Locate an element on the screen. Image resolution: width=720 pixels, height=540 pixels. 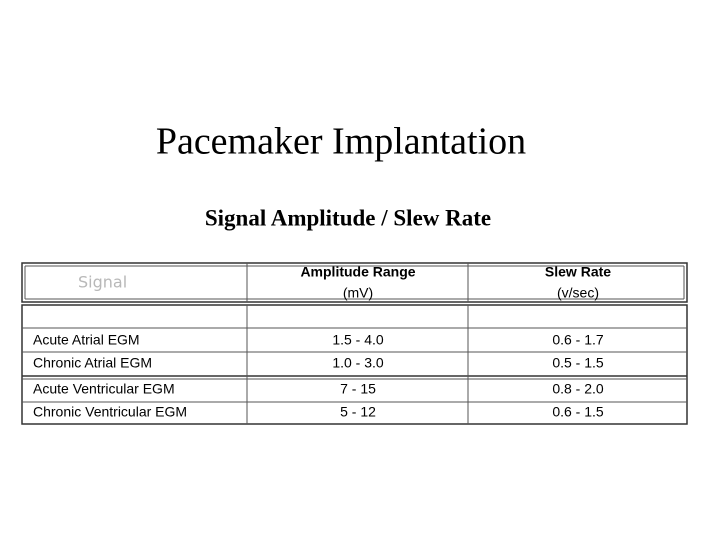
header-label: Slew Rate is located at coordinates (578, 272).